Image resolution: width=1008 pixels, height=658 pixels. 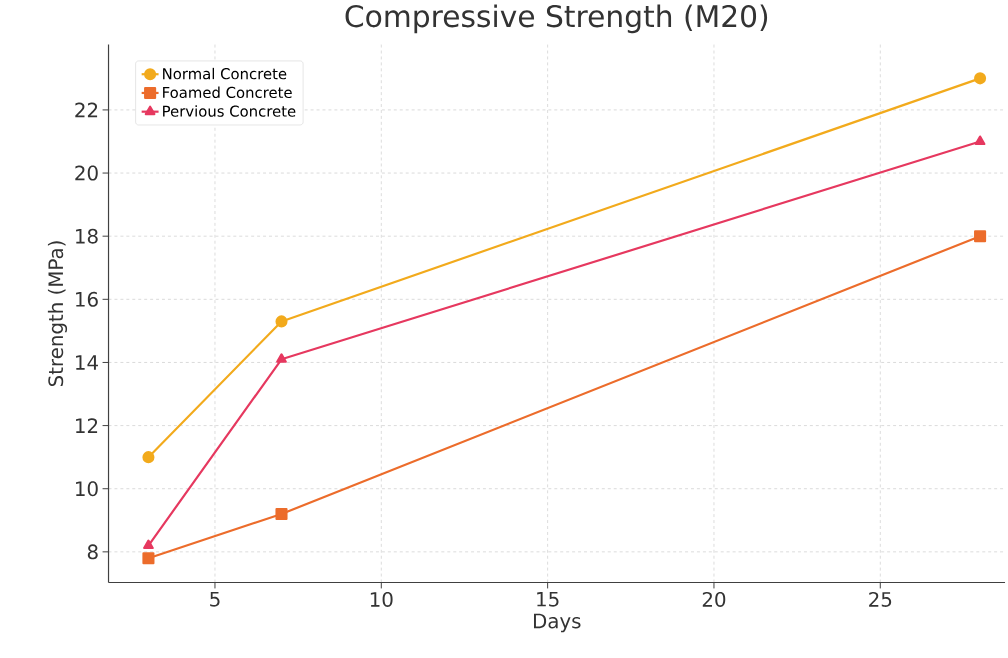 What do you see at coordinates (57, 314) in the screenshot?
I see `y-axis-title: Strength (MPa)` at bounding box center [57, 314].